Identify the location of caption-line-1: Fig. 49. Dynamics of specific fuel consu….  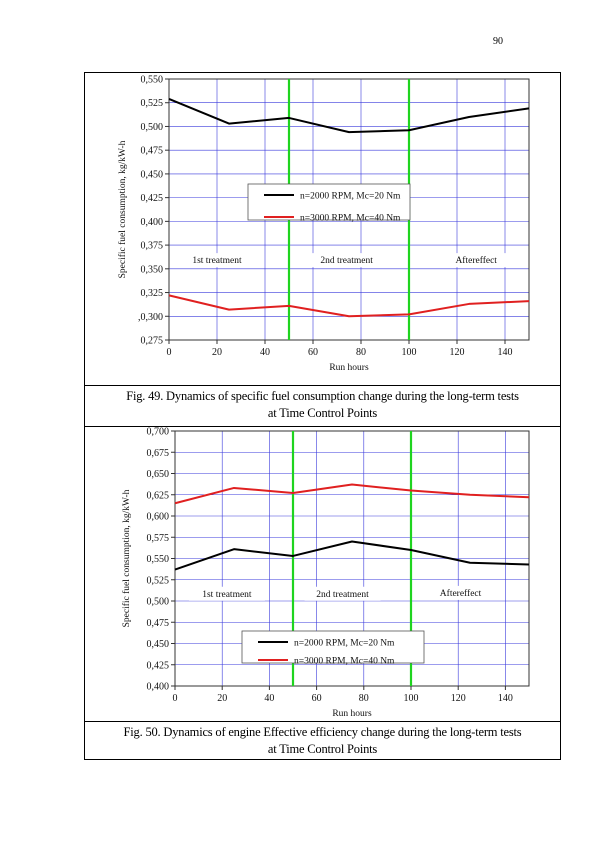
(322, 396).